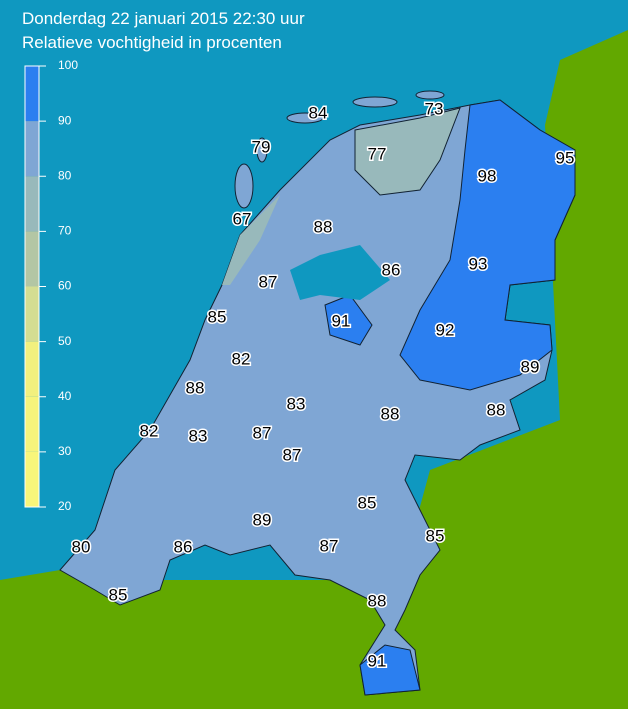  I want to click on station-value: 79, so click(261, 146).